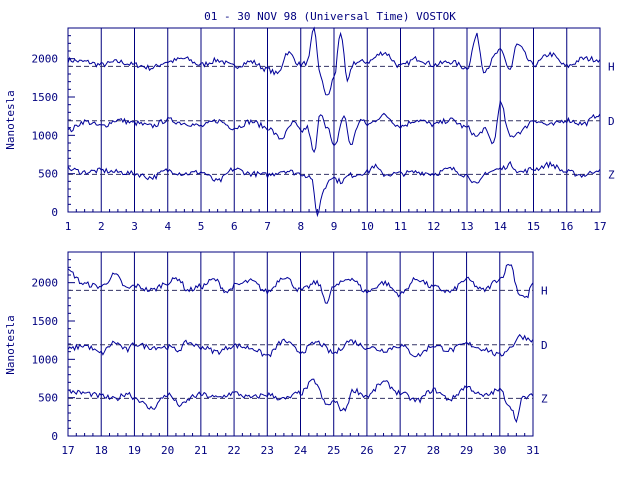 The height and width of the screenshot is (480, 640). What do you see at coordinates (533, 226) in the screenshot?
I see `x-tick-label: 15` at bounding box center [533, 226].